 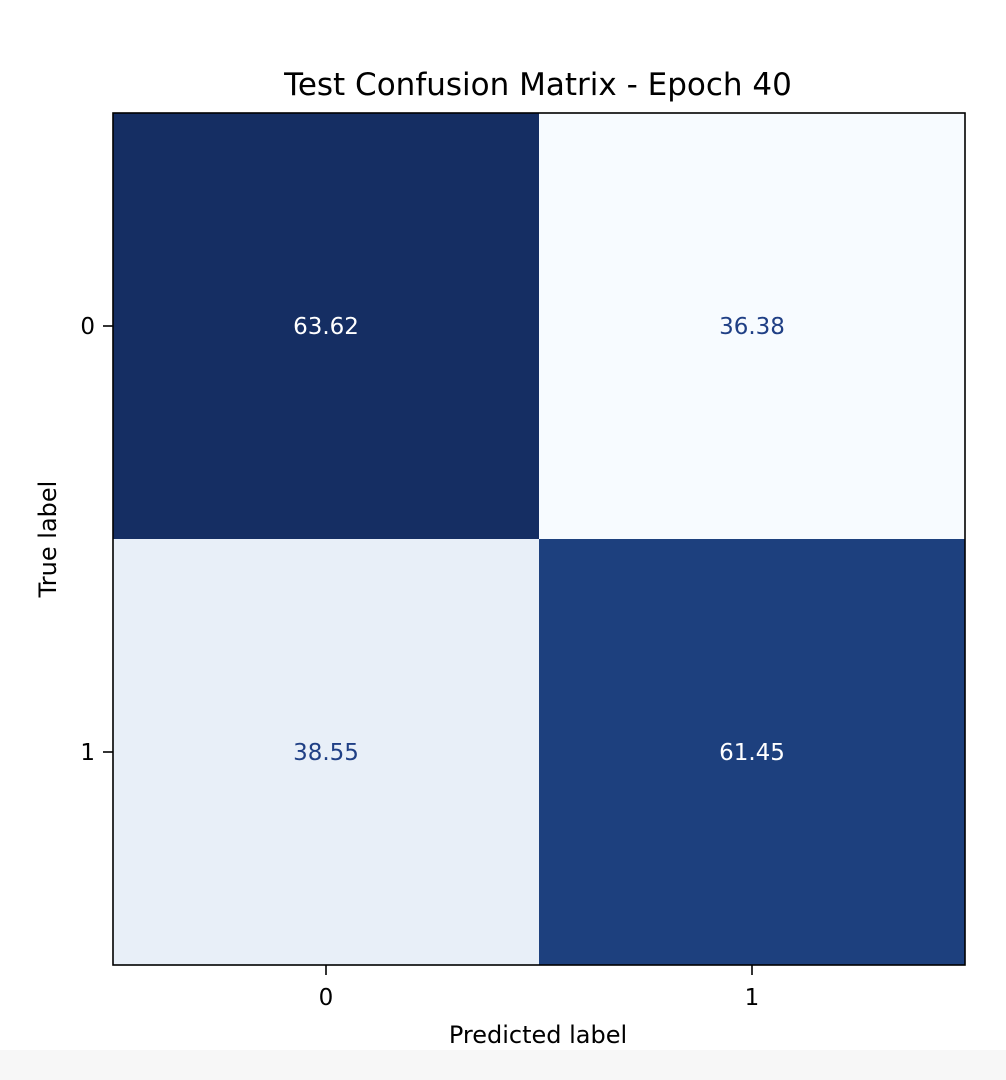 I want to click on cell-value-label-r0-c1: 36.38, so click(x=752, y=327).